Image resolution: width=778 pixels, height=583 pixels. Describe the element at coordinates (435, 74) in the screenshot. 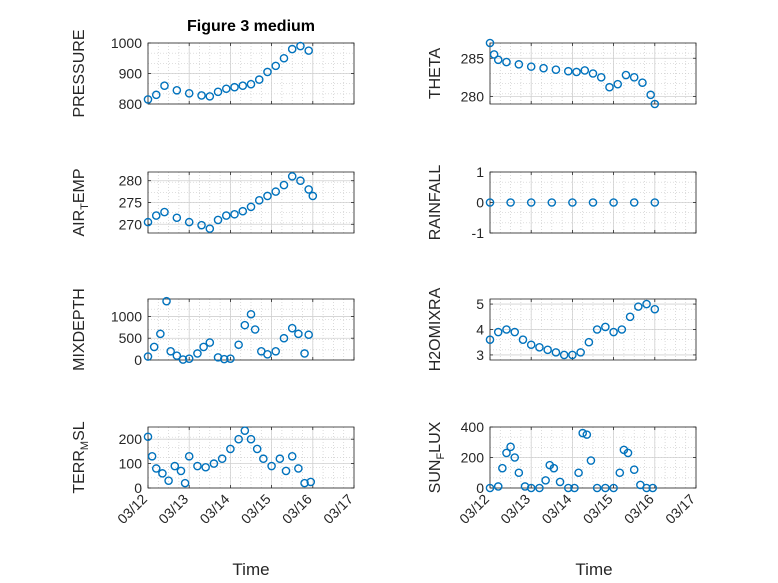

I see `theta-y-axis-label: THETA` at that location.